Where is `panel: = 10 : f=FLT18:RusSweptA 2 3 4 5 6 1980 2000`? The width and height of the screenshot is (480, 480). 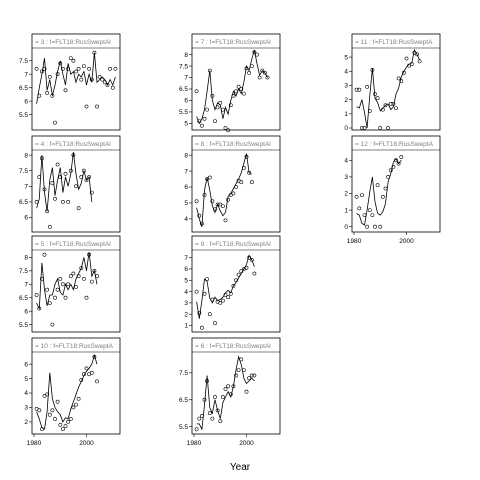 panel: = 10 : f=FLT18:RusSweptA 2 3 4 5 6 1980 2000 is located at coordinates (72, 392).